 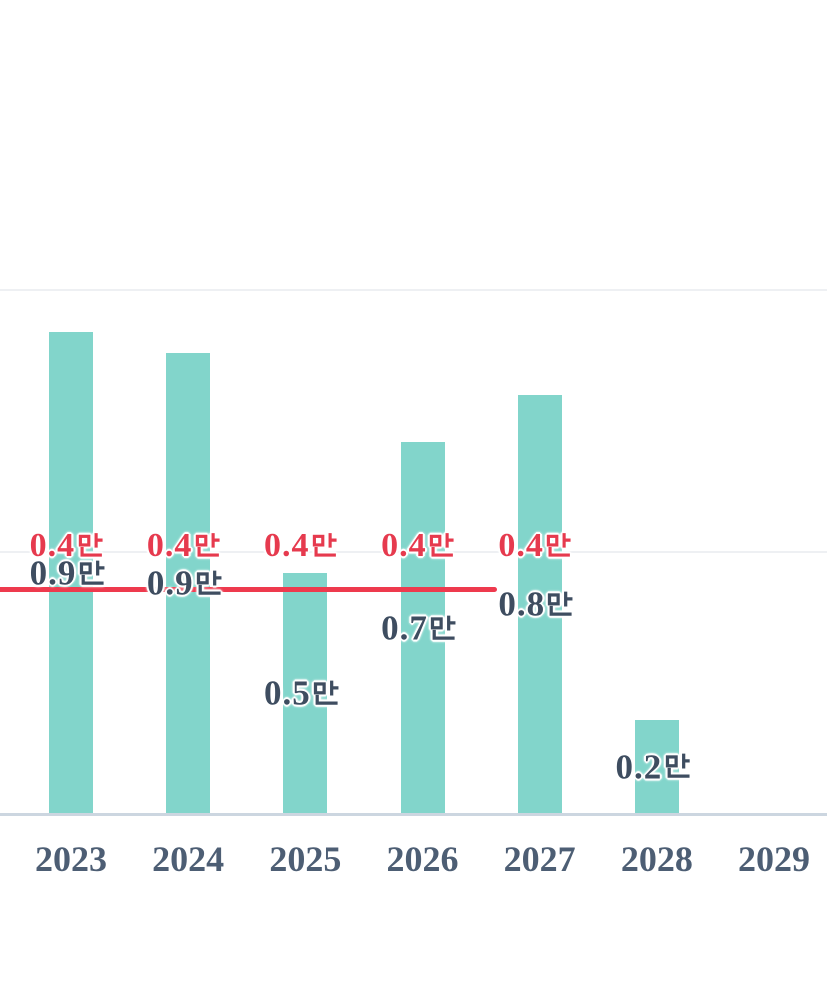 I want to click on x-axis-line, so click(x=413, y=814).